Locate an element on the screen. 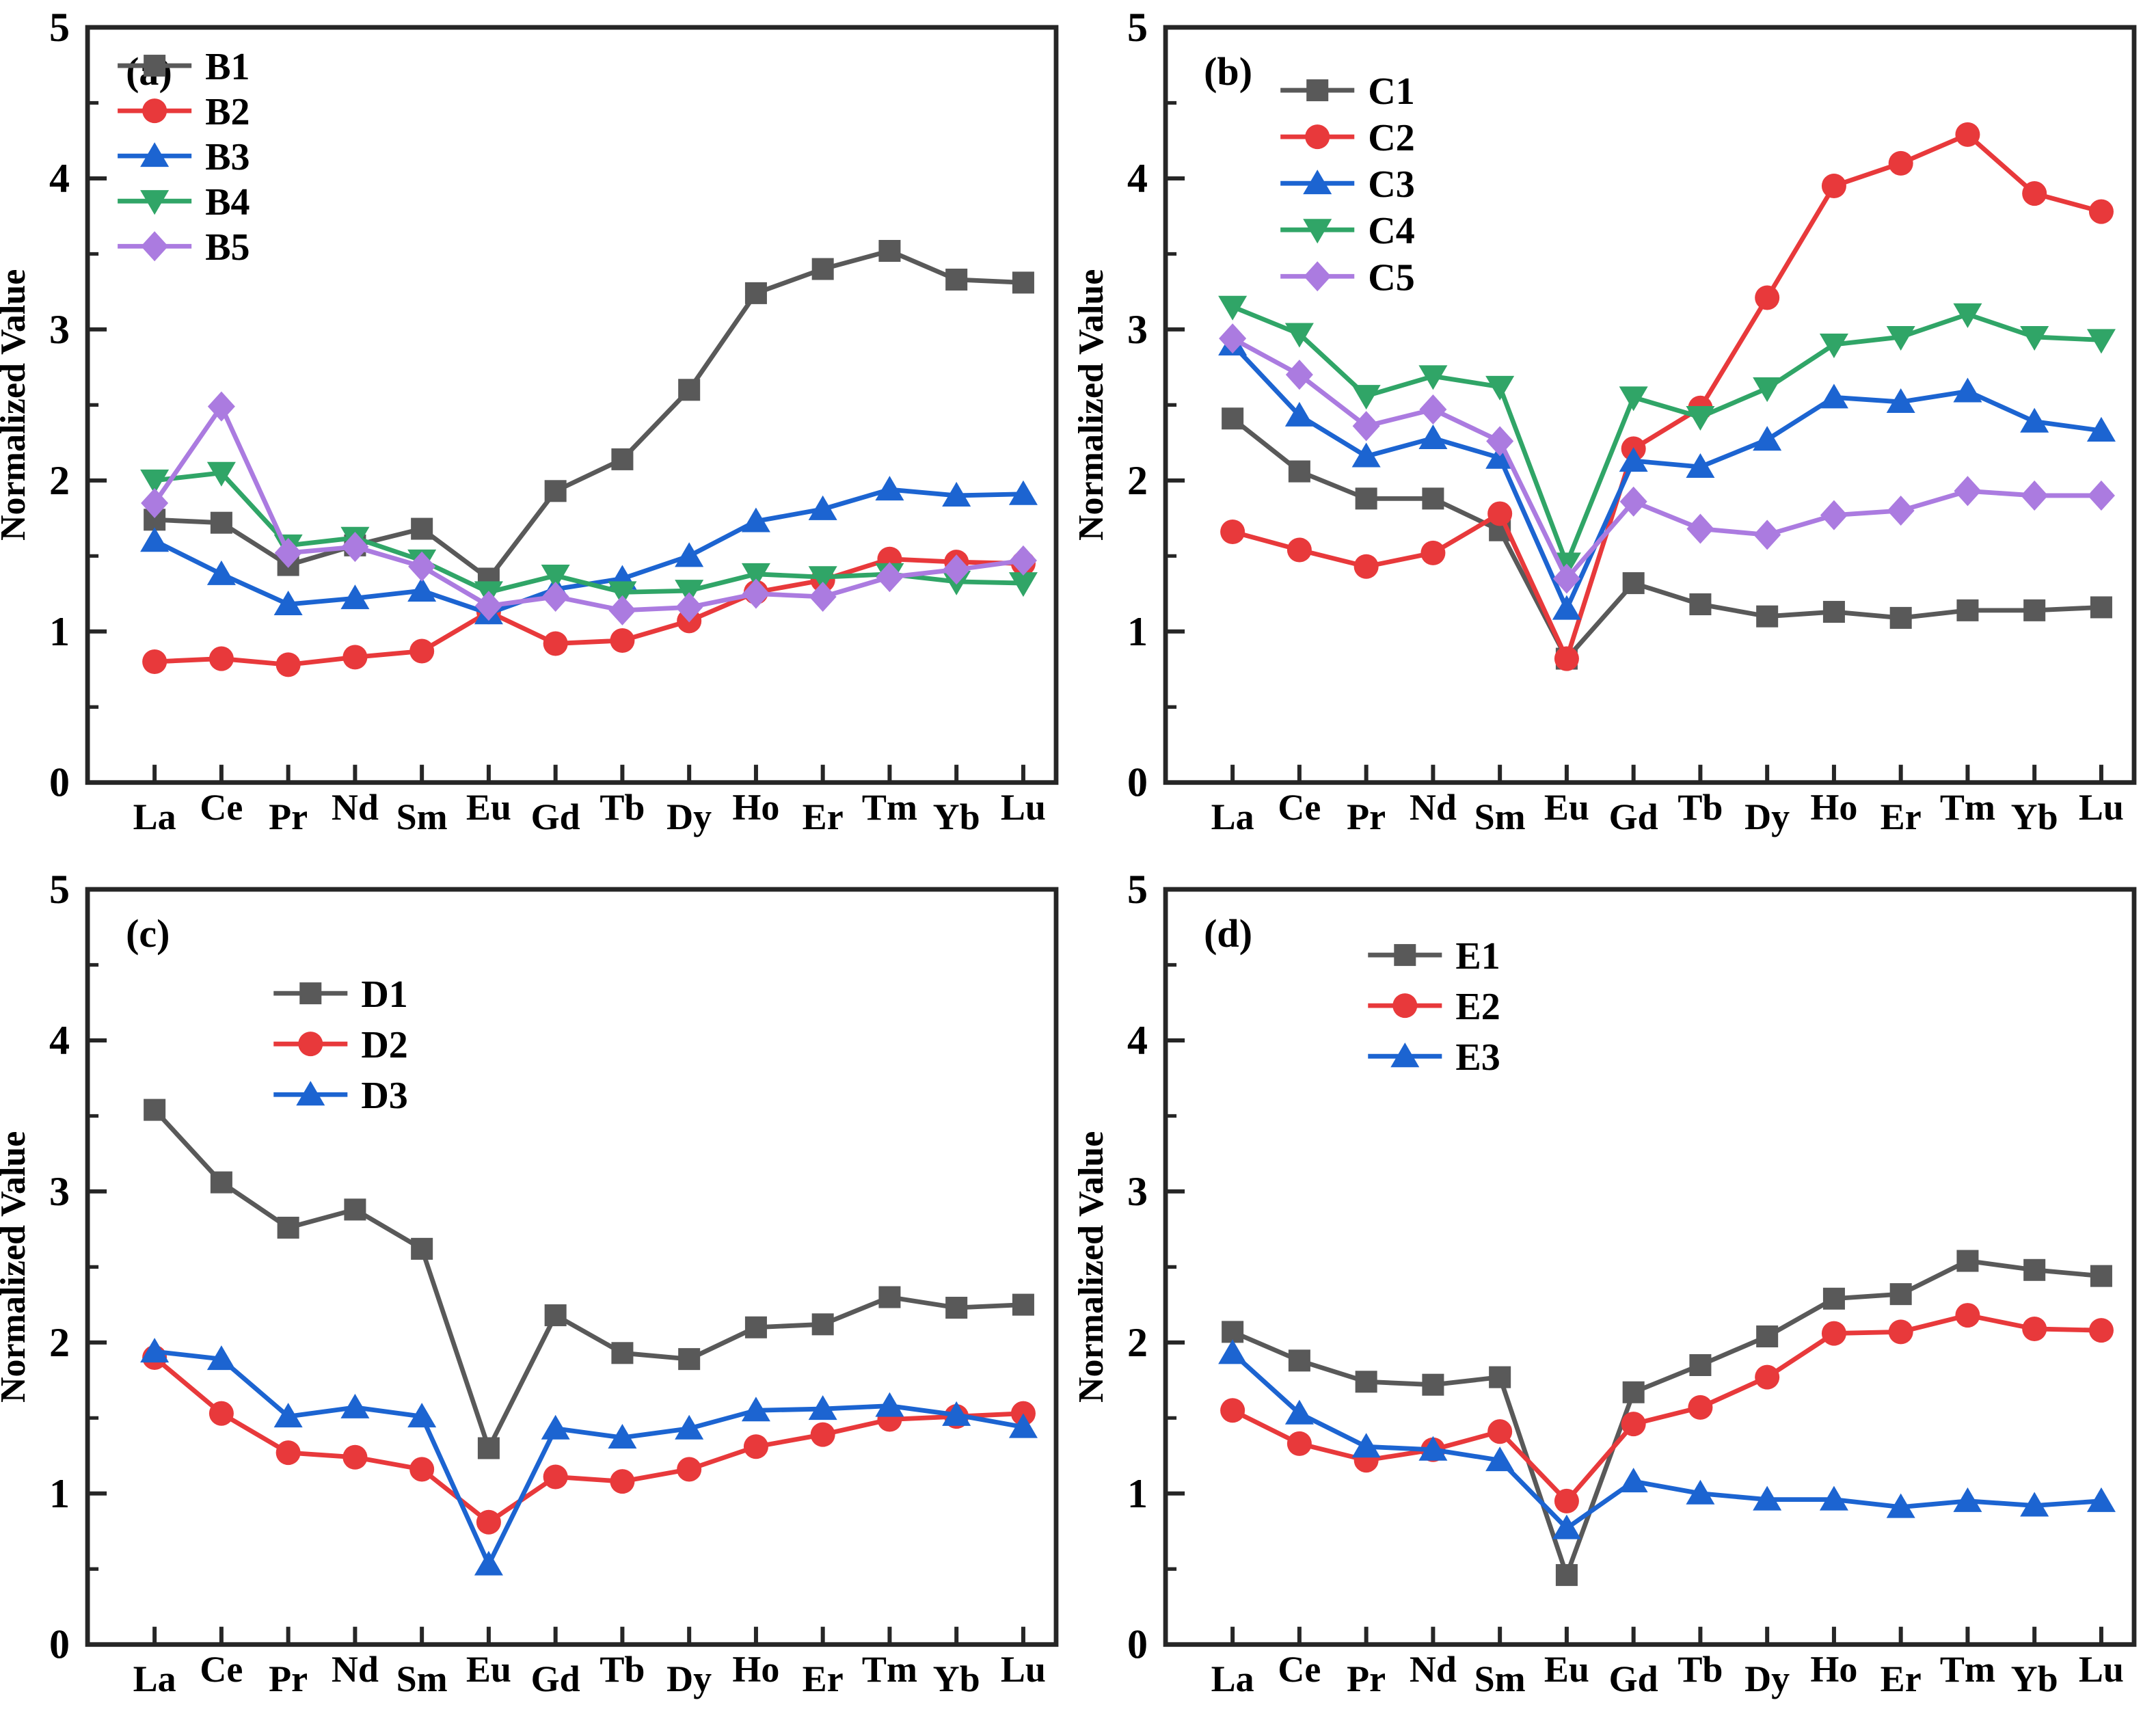 The width and height of the screenshot is (2156, 1724). series-C3-point-Gd is located at coordinates (1633, 459).